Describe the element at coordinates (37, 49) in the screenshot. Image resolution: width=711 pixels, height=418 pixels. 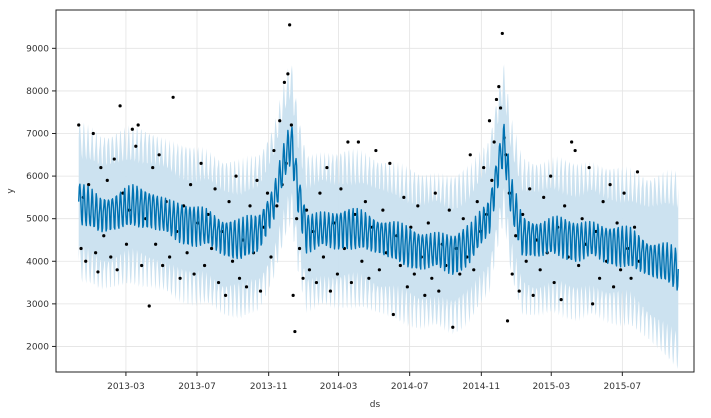
I see `y-tick-label: 9000` at that location.